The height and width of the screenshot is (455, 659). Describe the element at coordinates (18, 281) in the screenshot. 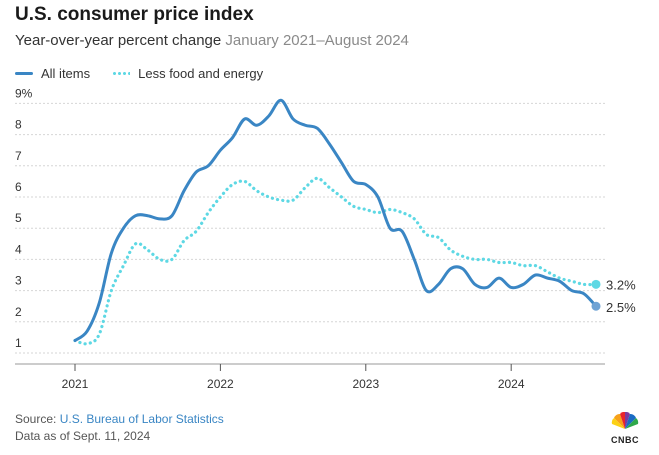

I see `y-tick-label: 3` at that location.